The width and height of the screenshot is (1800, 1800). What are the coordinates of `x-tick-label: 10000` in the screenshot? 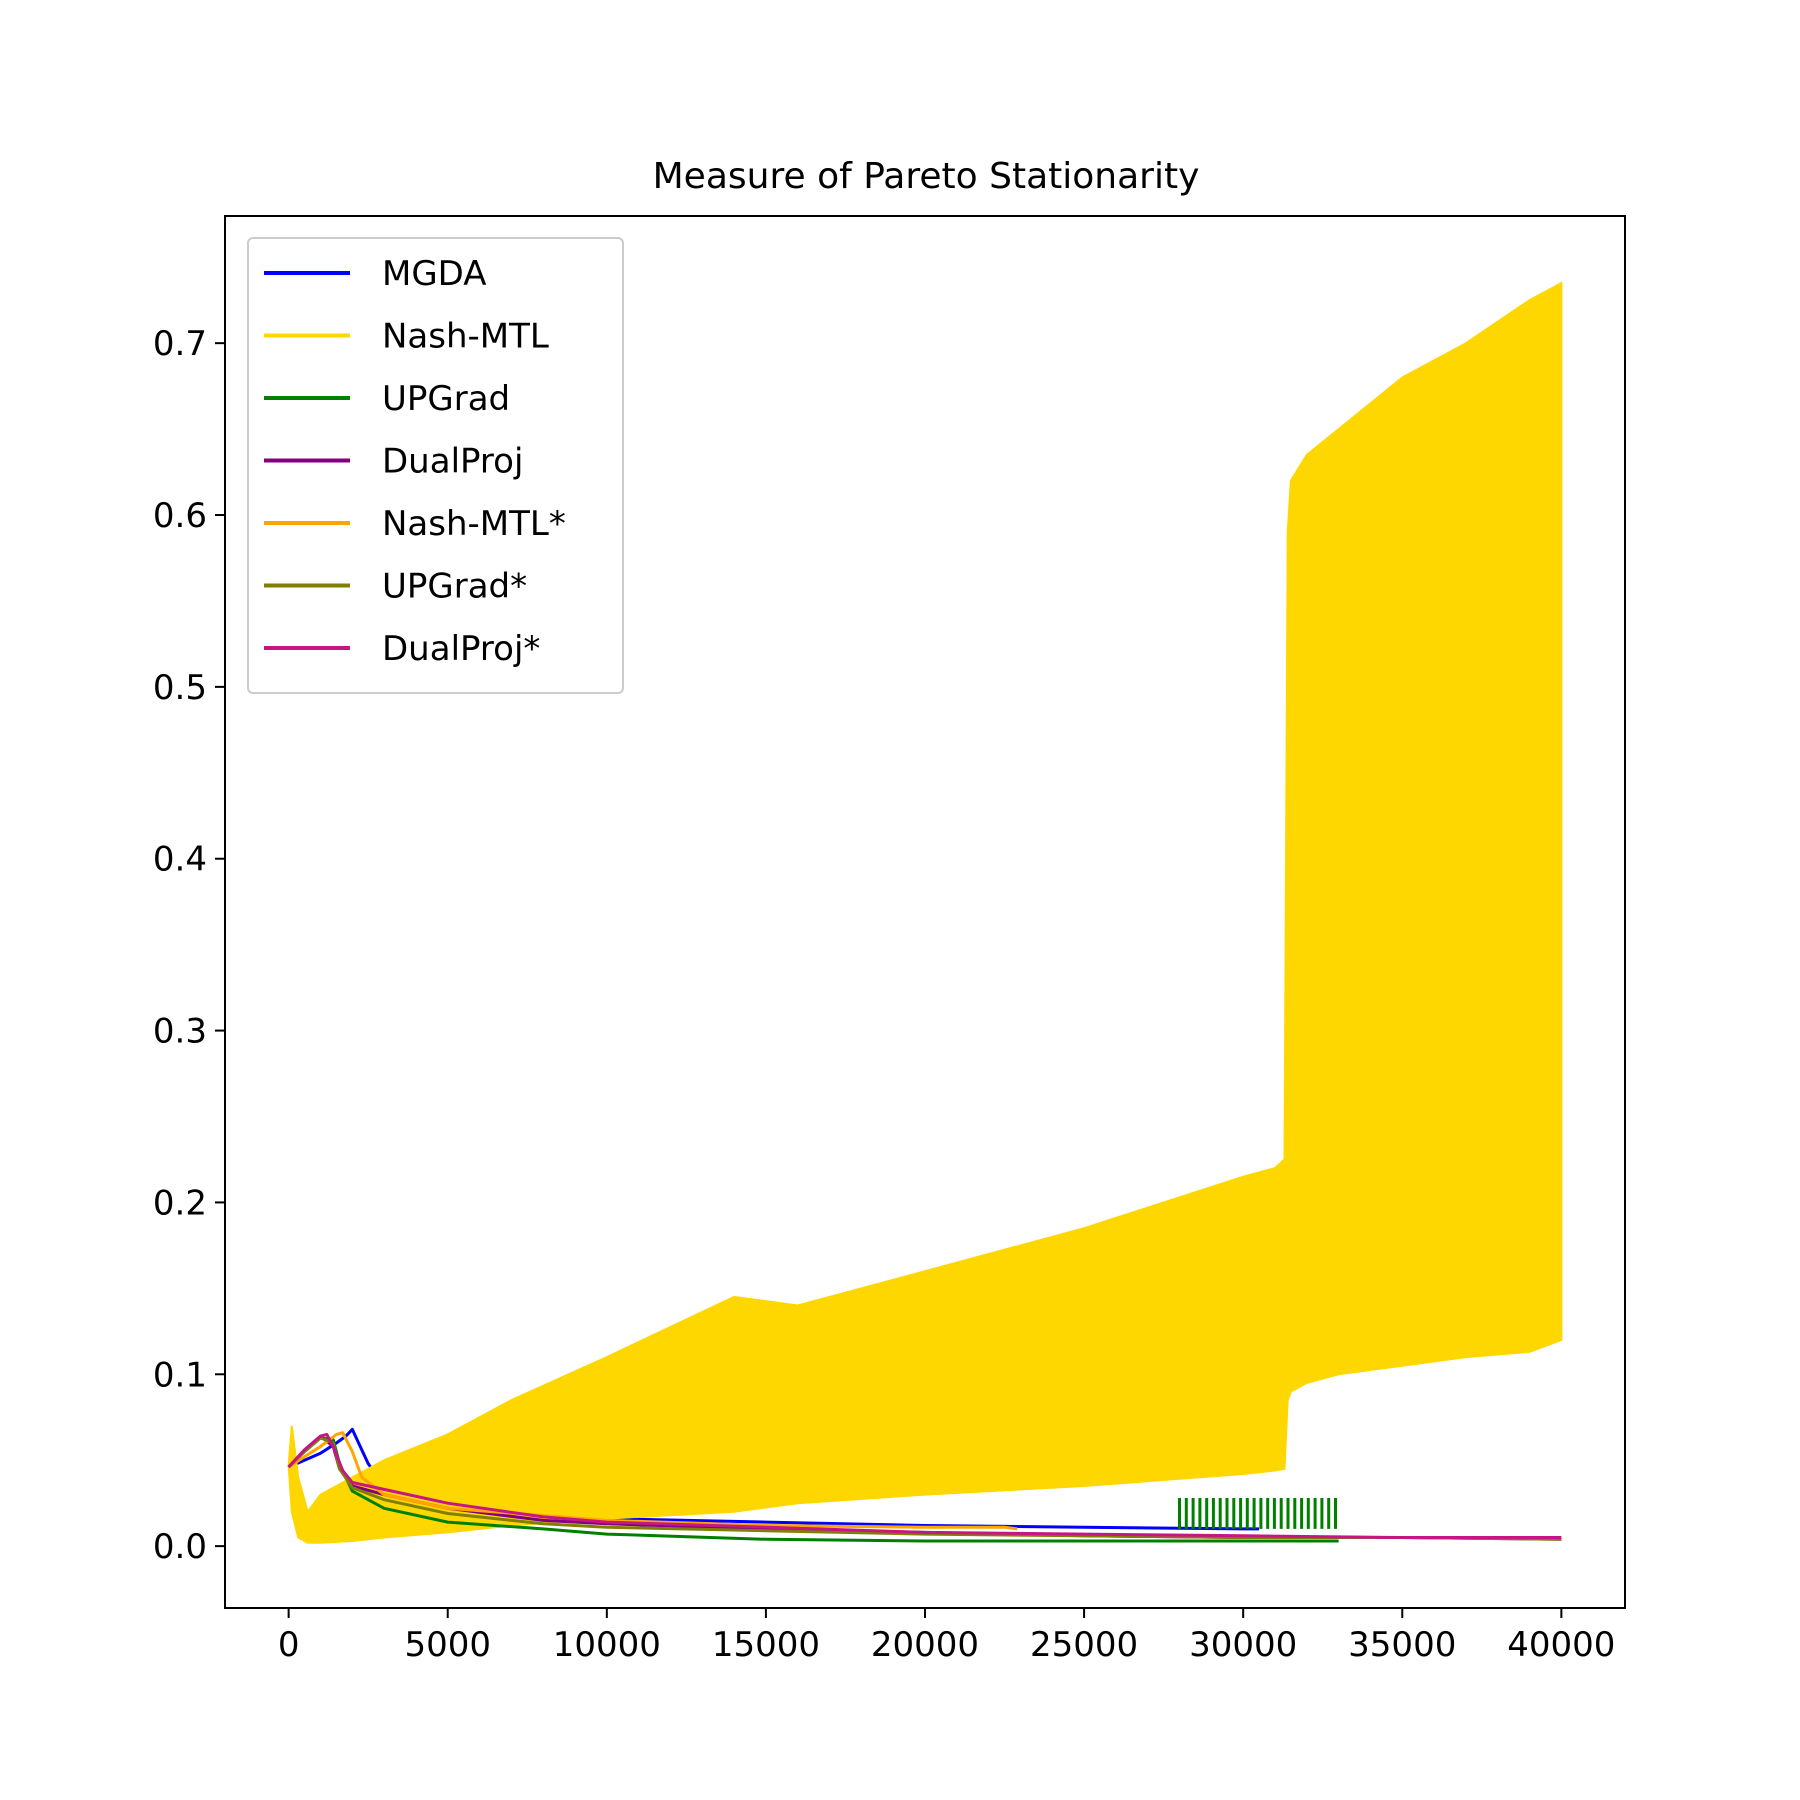 It's located at (607, 1645).